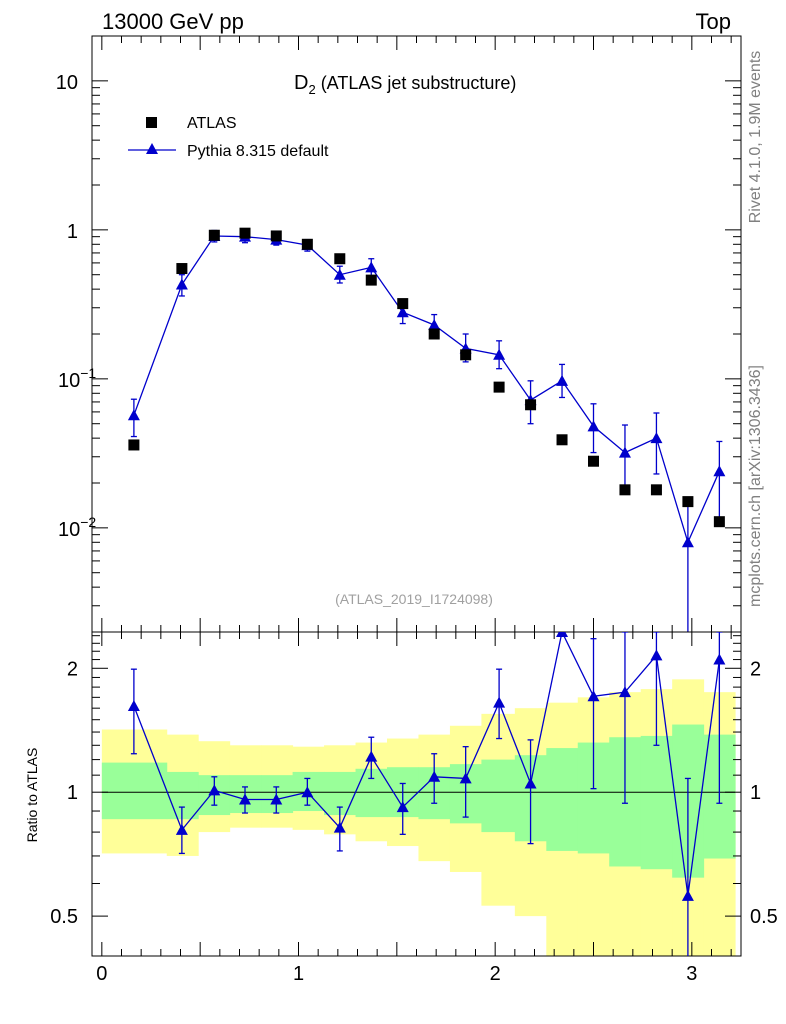  What do you see at coordinates (152, 148) in the screenshot?
I see `legend-pythia-marker` at bounding box center [152, 148].